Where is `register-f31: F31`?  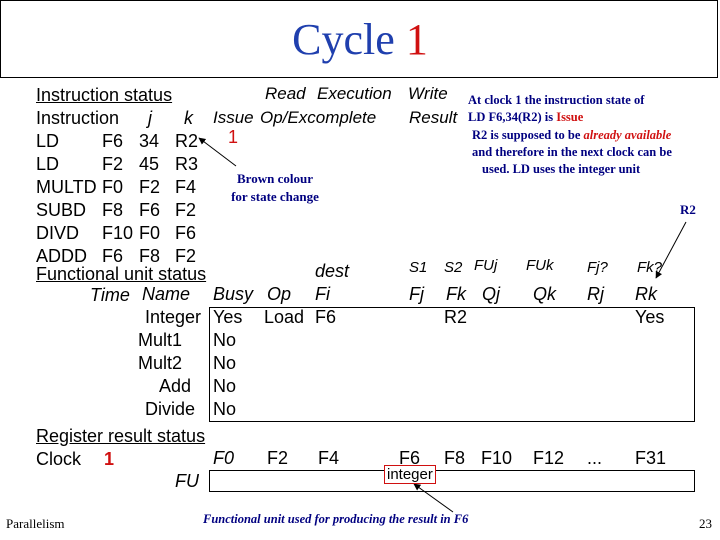 register-f31: F31 is located at coordinates (651, 458).